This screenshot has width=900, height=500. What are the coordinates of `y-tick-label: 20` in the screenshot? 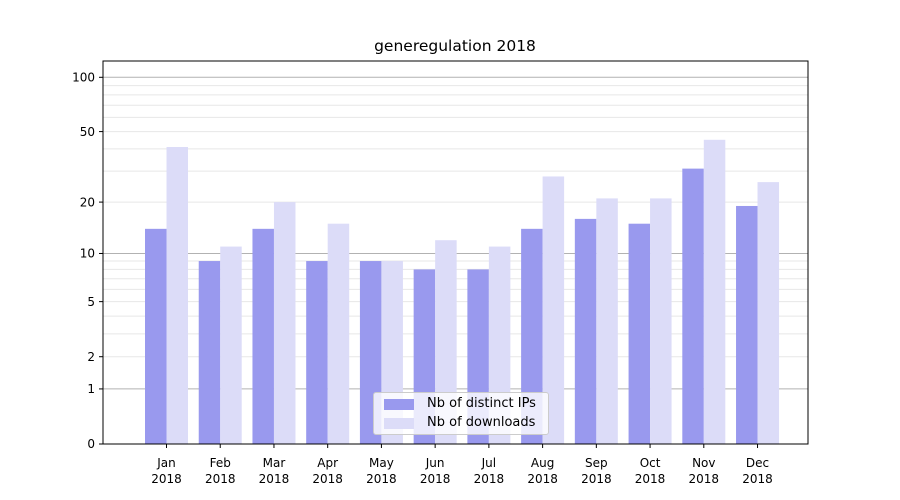 It's located at (87, 202).